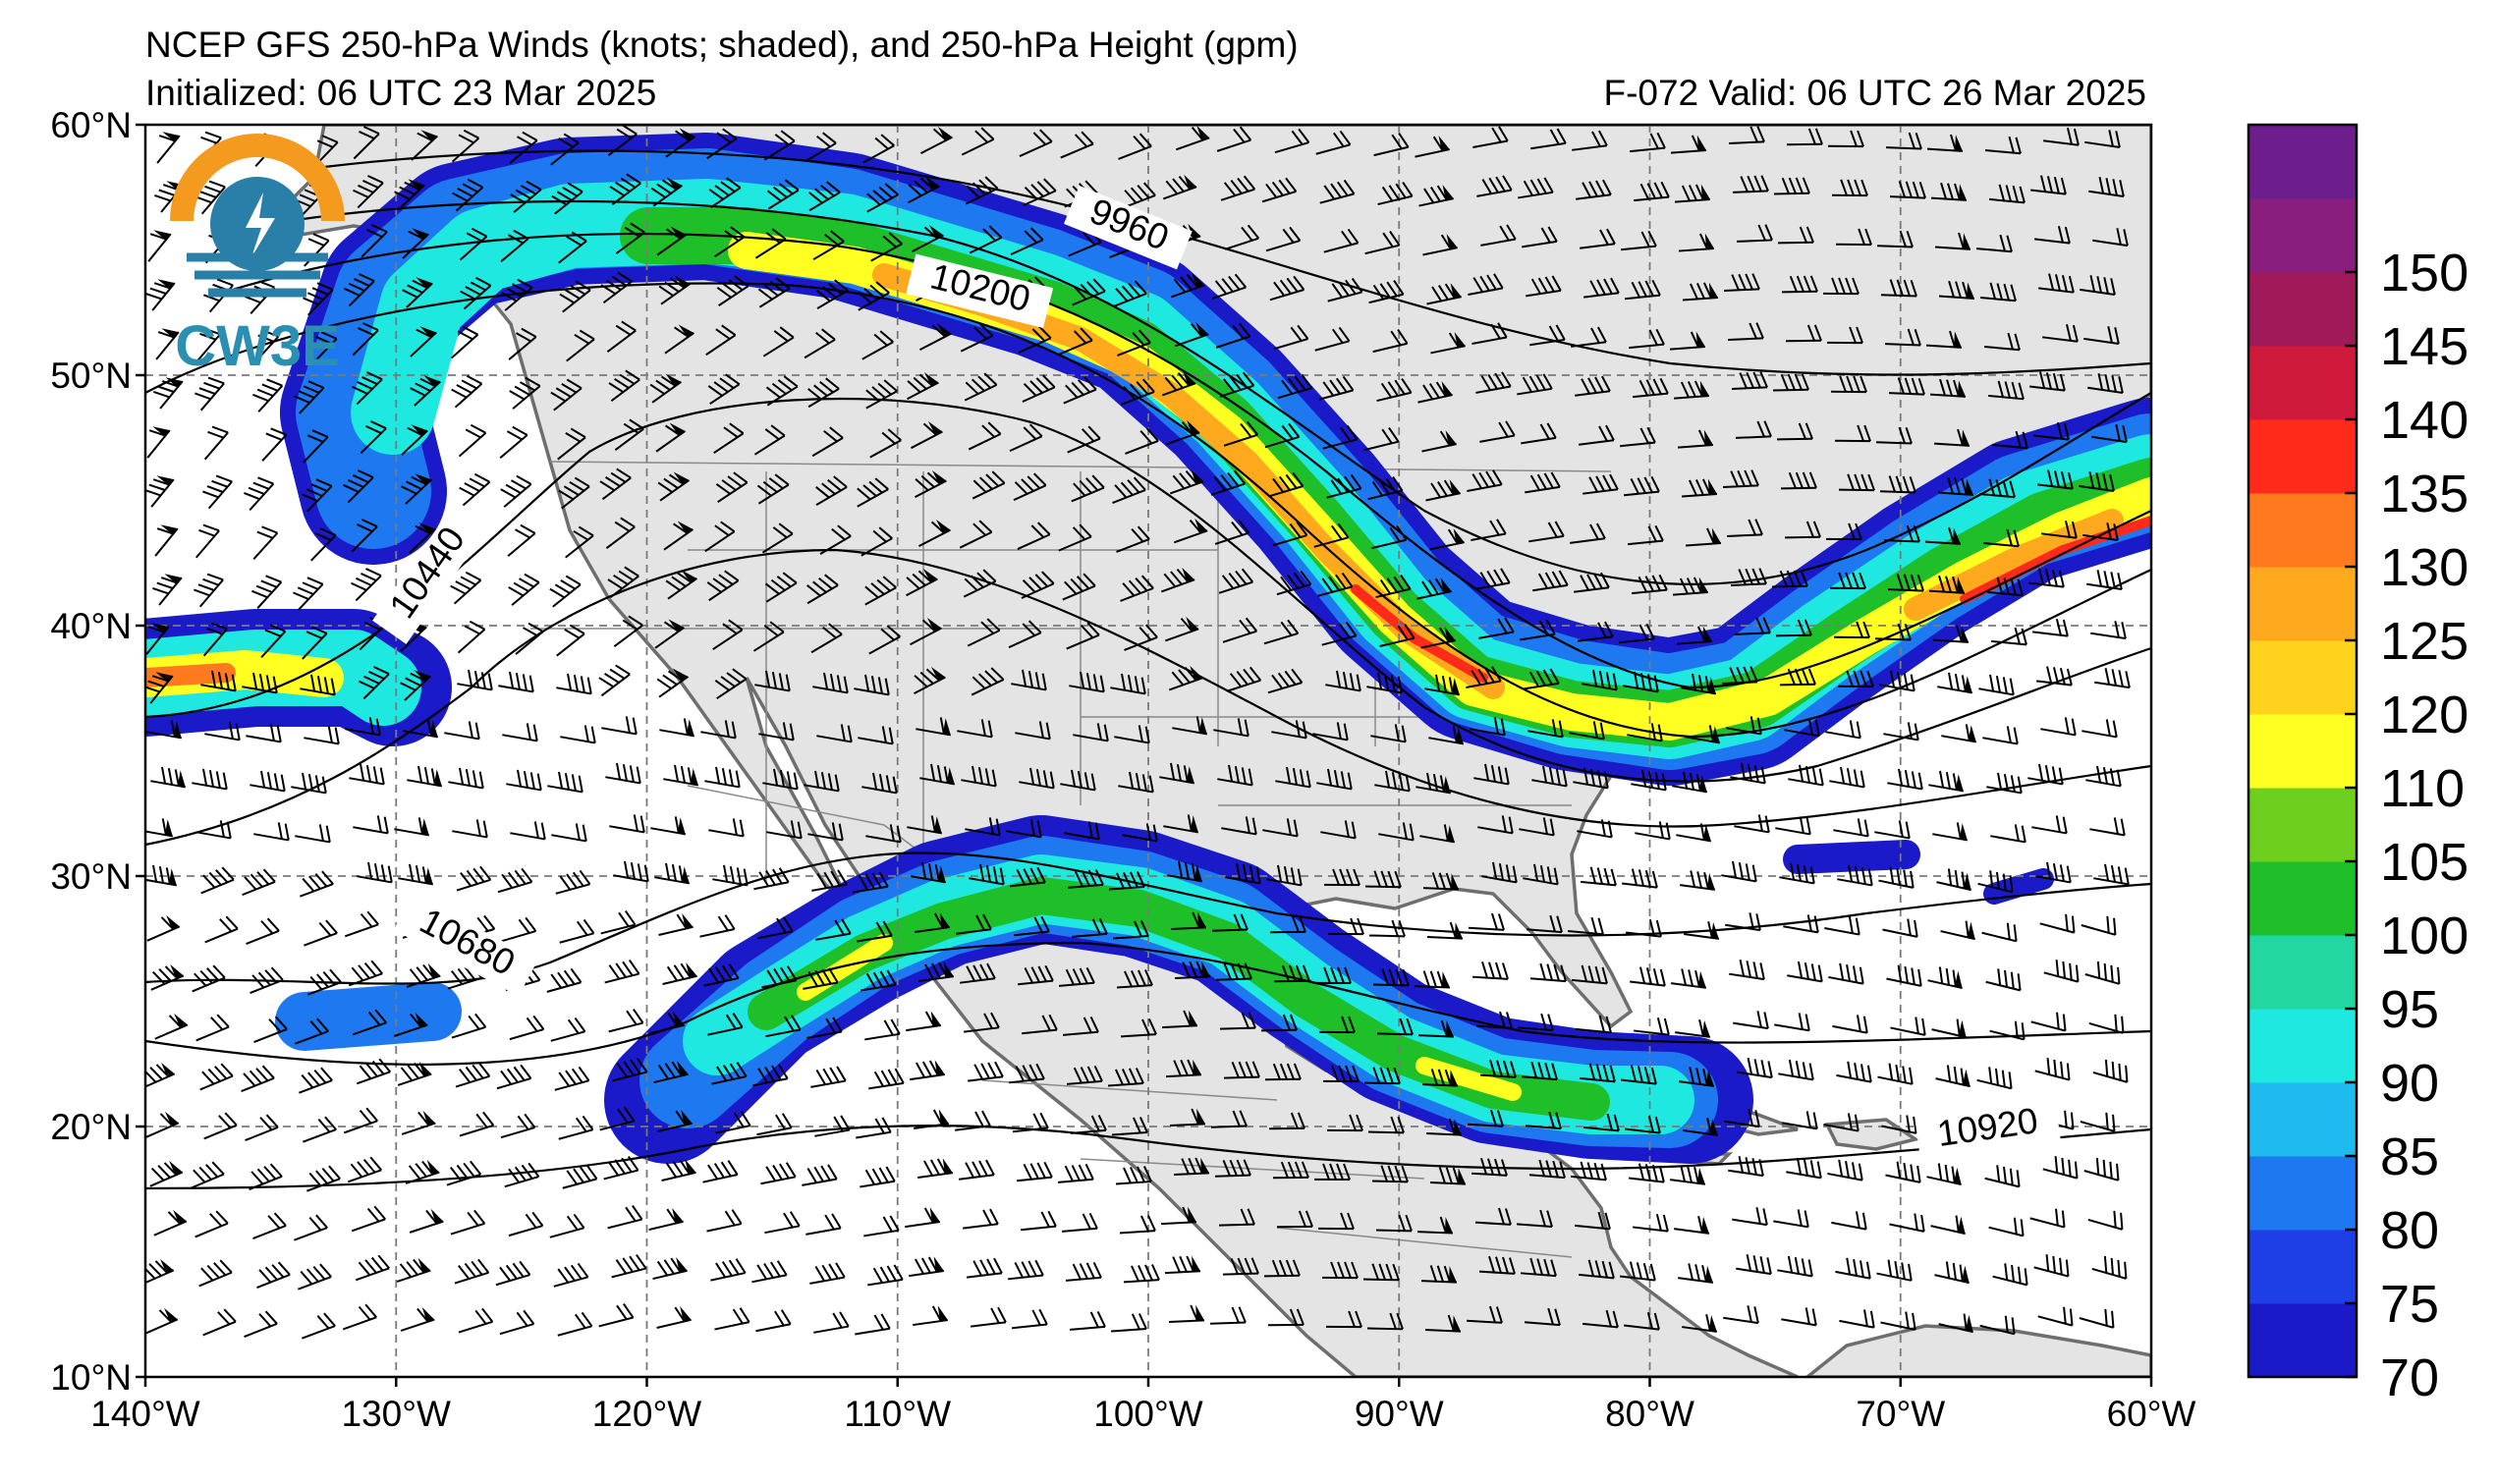 This screenshot has width=2498, height=1484. What do you see at coordinates (2424, 346) in the screenshot?
I see `colorbar-tick-label: 145` at bounding box center [2424, 346].